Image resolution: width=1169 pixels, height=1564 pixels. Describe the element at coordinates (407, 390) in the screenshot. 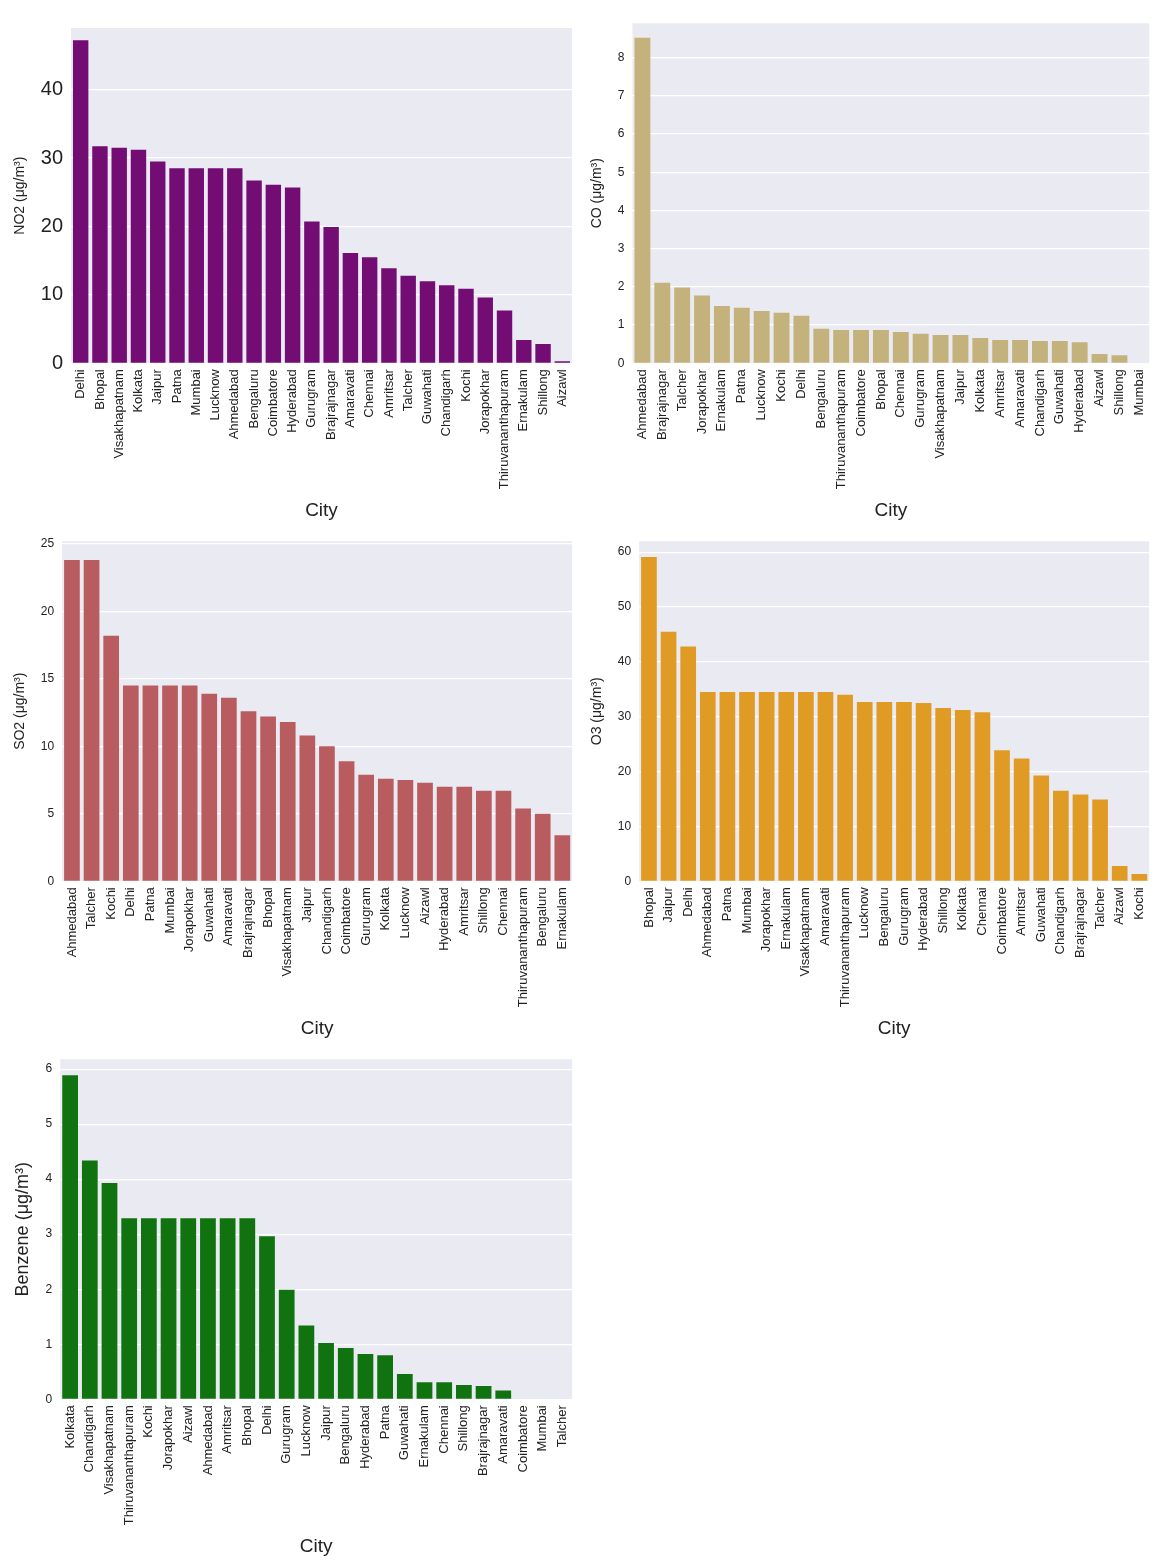

I see `x-tick-label: Talcher` at that location.